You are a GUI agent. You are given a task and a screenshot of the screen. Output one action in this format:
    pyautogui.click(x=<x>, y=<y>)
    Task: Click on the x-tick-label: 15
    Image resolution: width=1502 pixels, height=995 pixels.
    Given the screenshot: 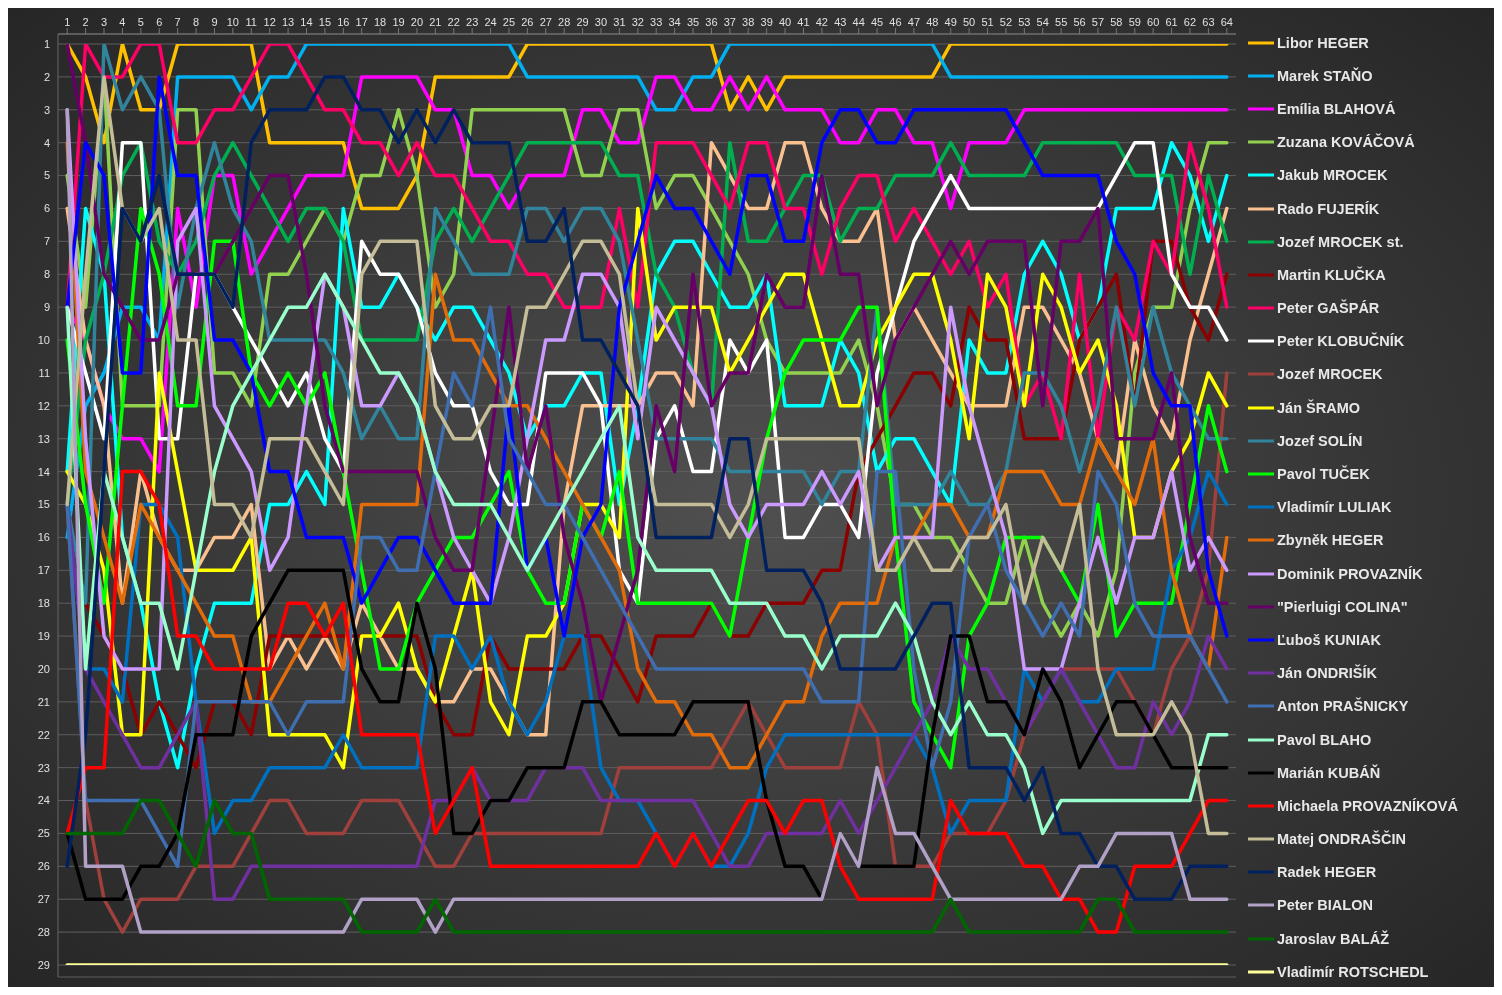 What is the action you would take?
    pyautogui.click(x=325, y=22)
    